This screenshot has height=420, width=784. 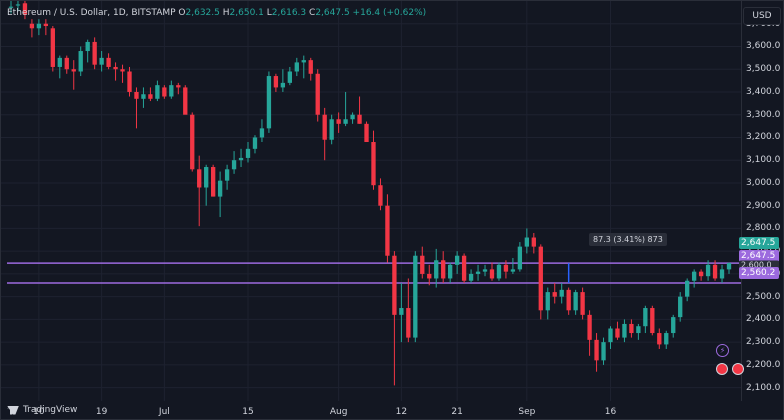 I want to click on x-tick-label: 15, so click(x=248, y=412).